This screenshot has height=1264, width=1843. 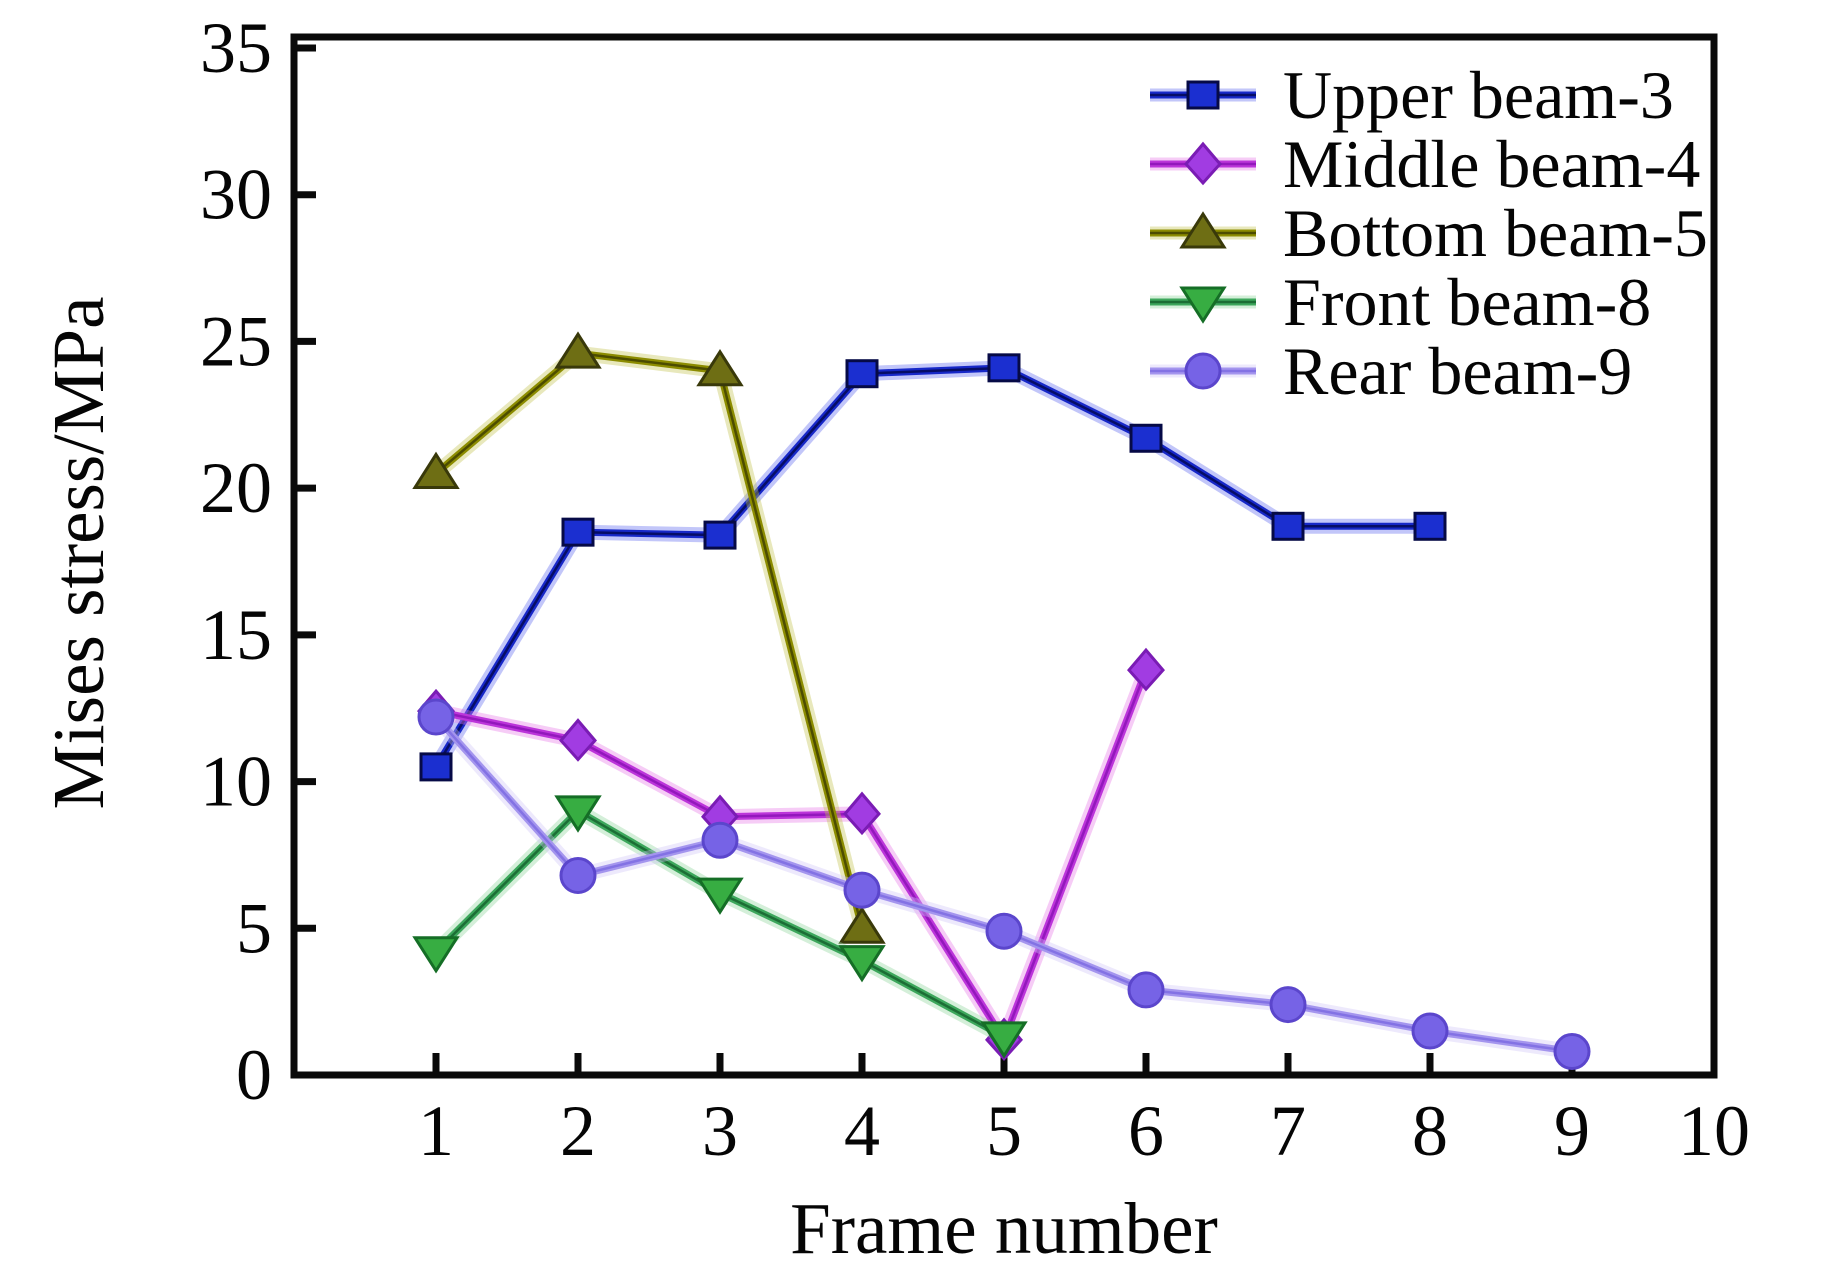 What do you see at coordinates (862, 1131) in the screenshot?
I see `x-tick-label-4: 4` at bounding box center [862, 1131].